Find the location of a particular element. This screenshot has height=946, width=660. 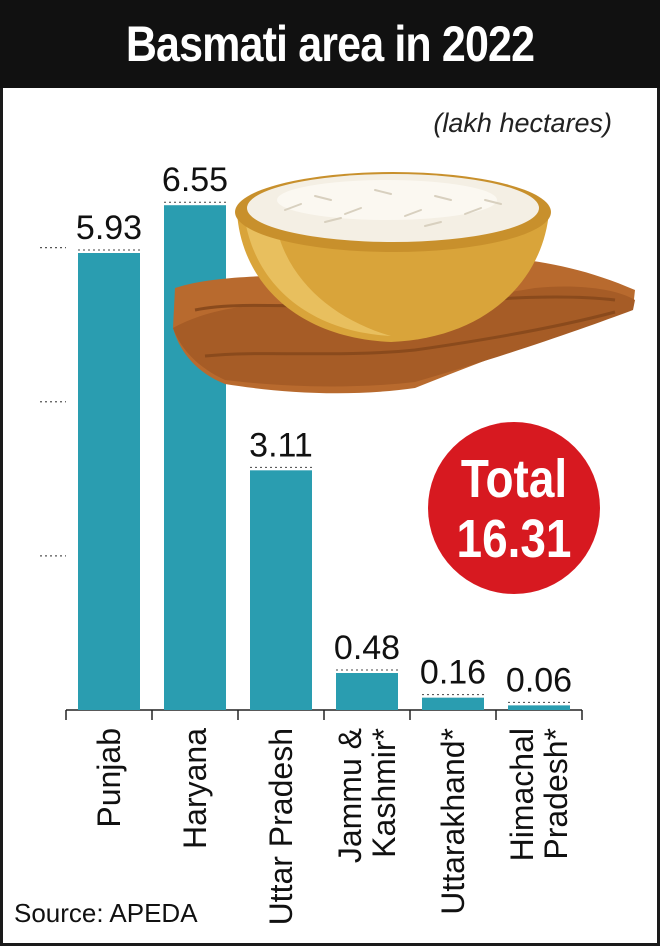

category-label: Jammu & is located at coordinates (350, 795).